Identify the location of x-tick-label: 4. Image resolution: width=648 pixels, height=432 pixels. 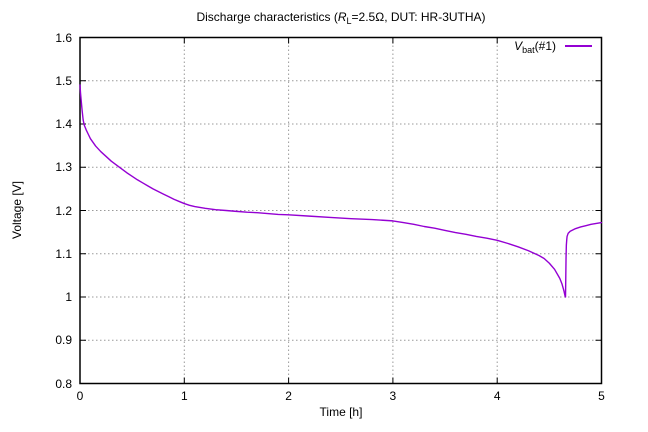
(497, 396).